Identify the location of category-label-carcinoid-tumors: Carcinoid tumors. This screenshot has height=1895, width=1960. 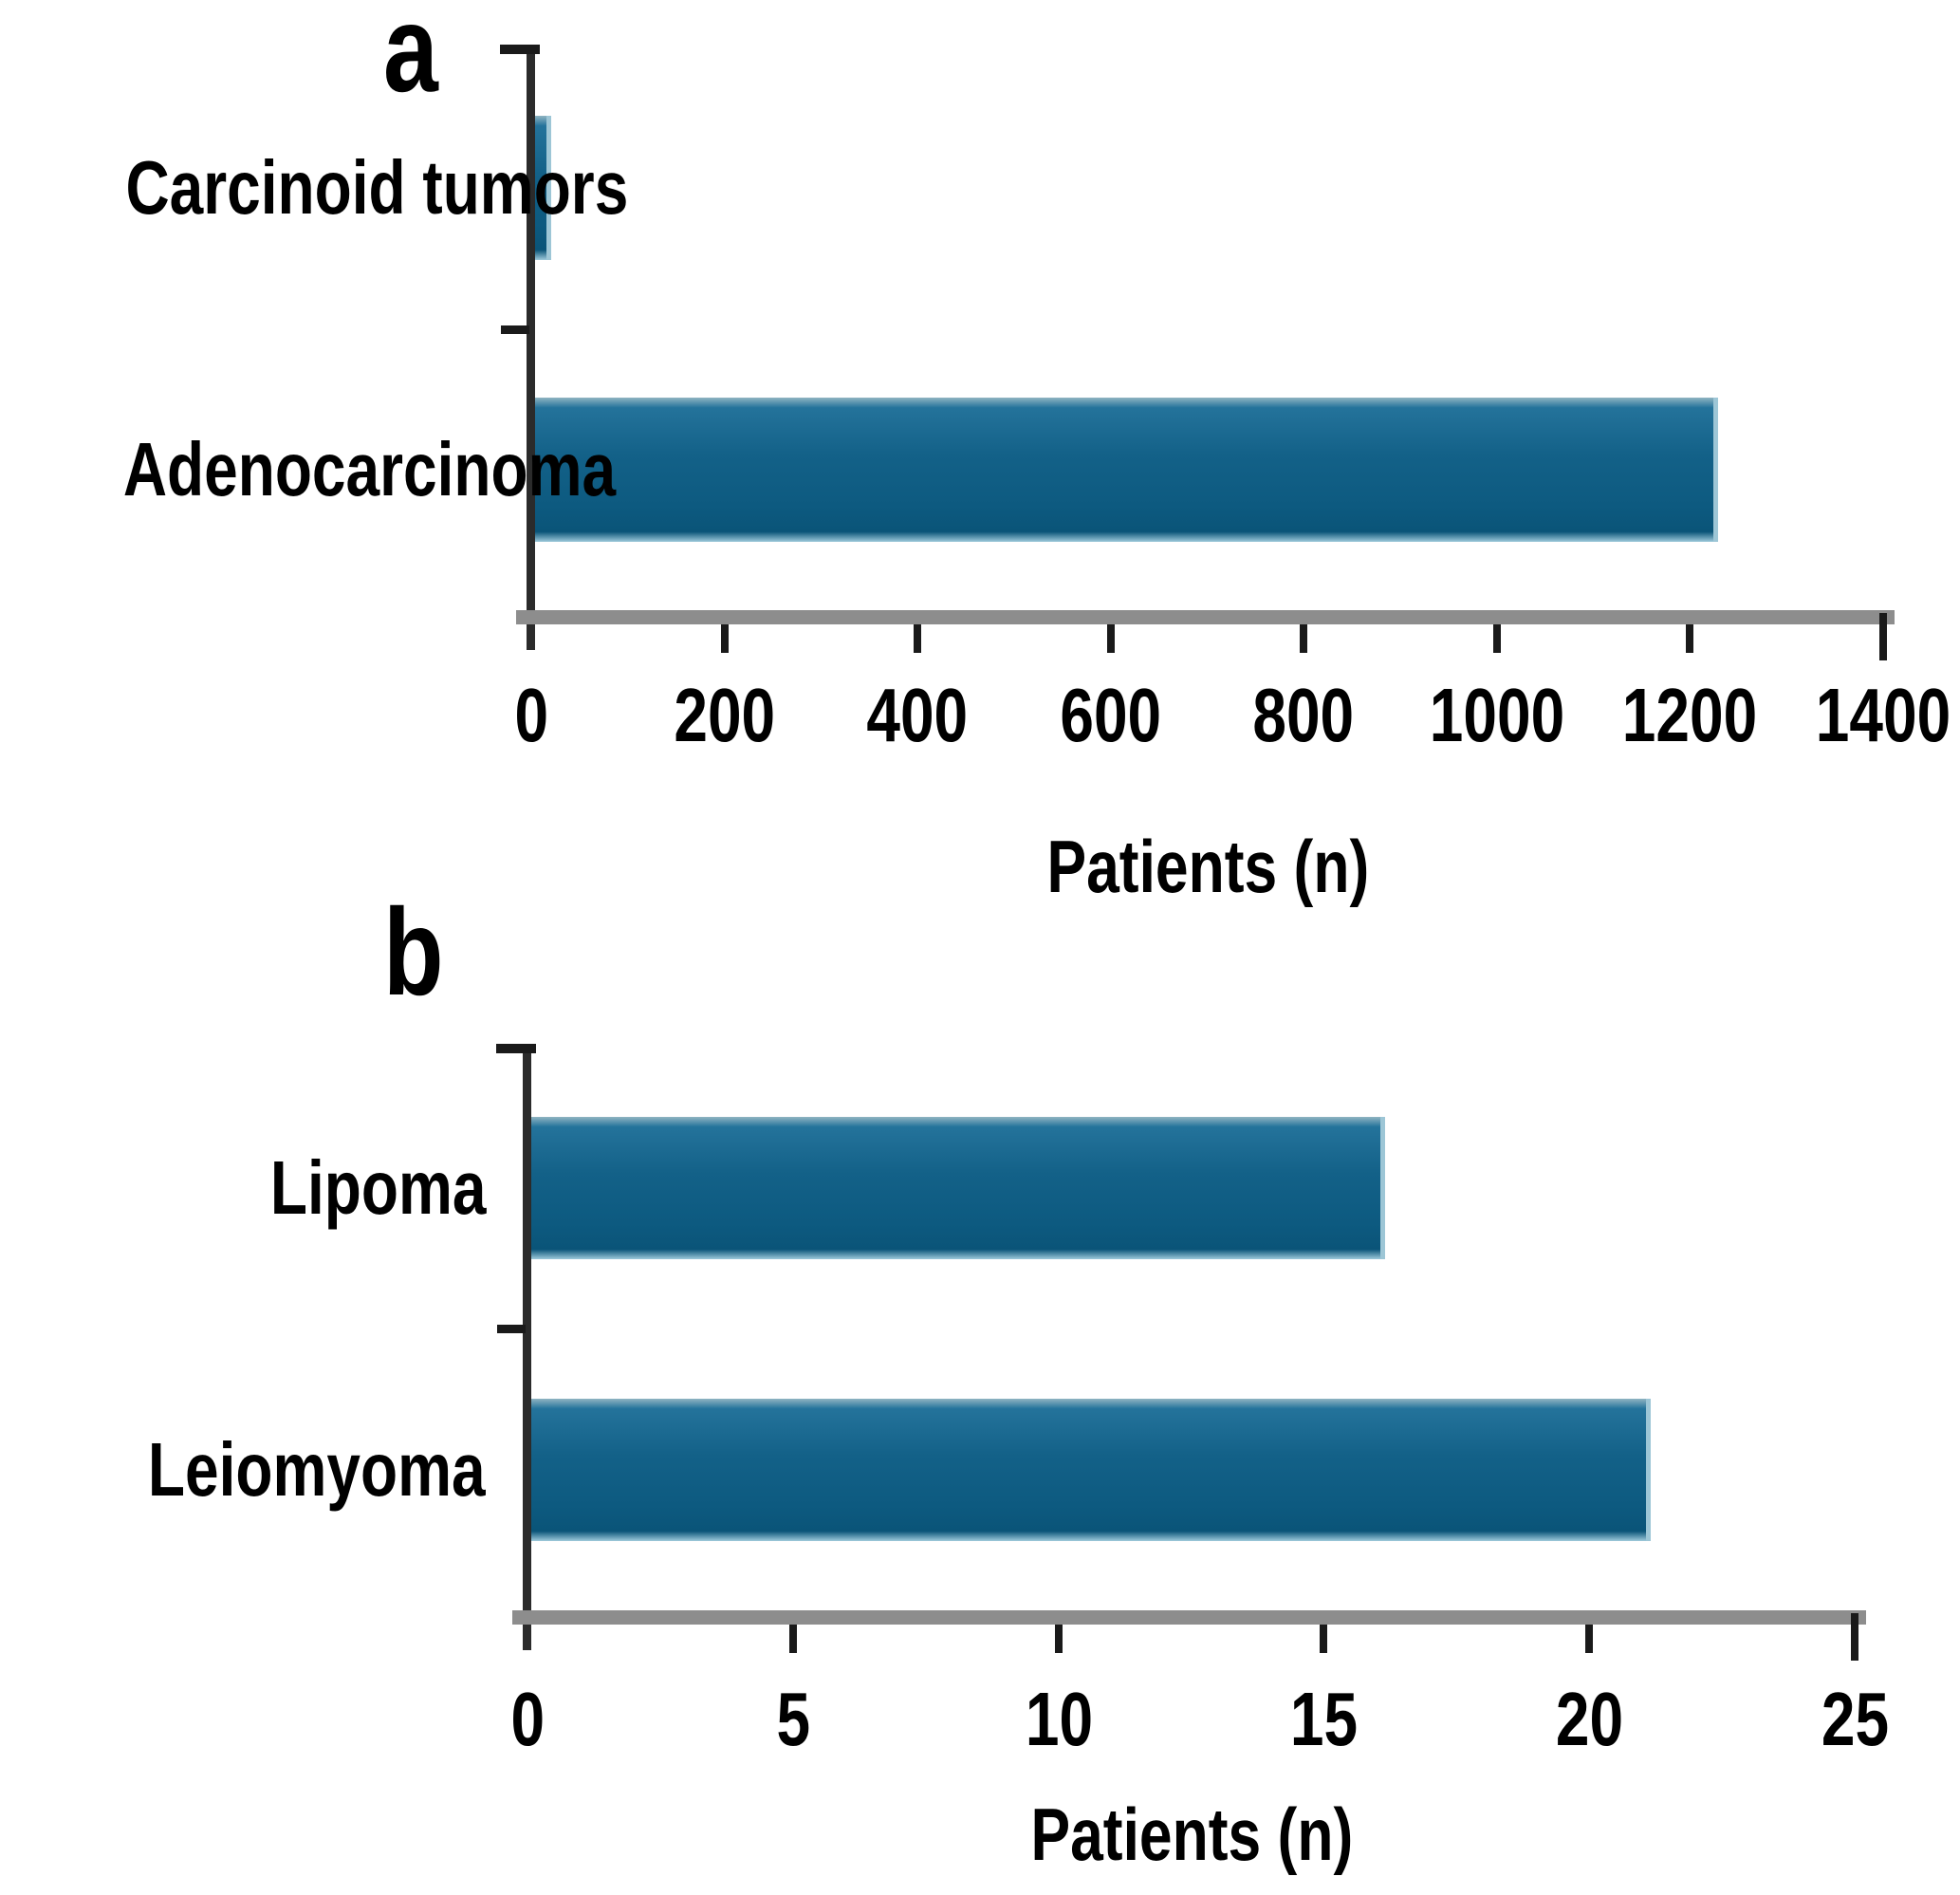
(377, 187).